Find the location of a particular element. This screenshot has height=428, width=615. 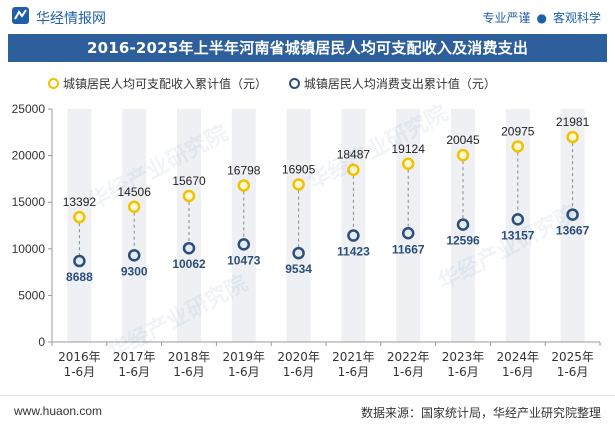

income-value-label: 20975 is located at coordinates (518, 132).